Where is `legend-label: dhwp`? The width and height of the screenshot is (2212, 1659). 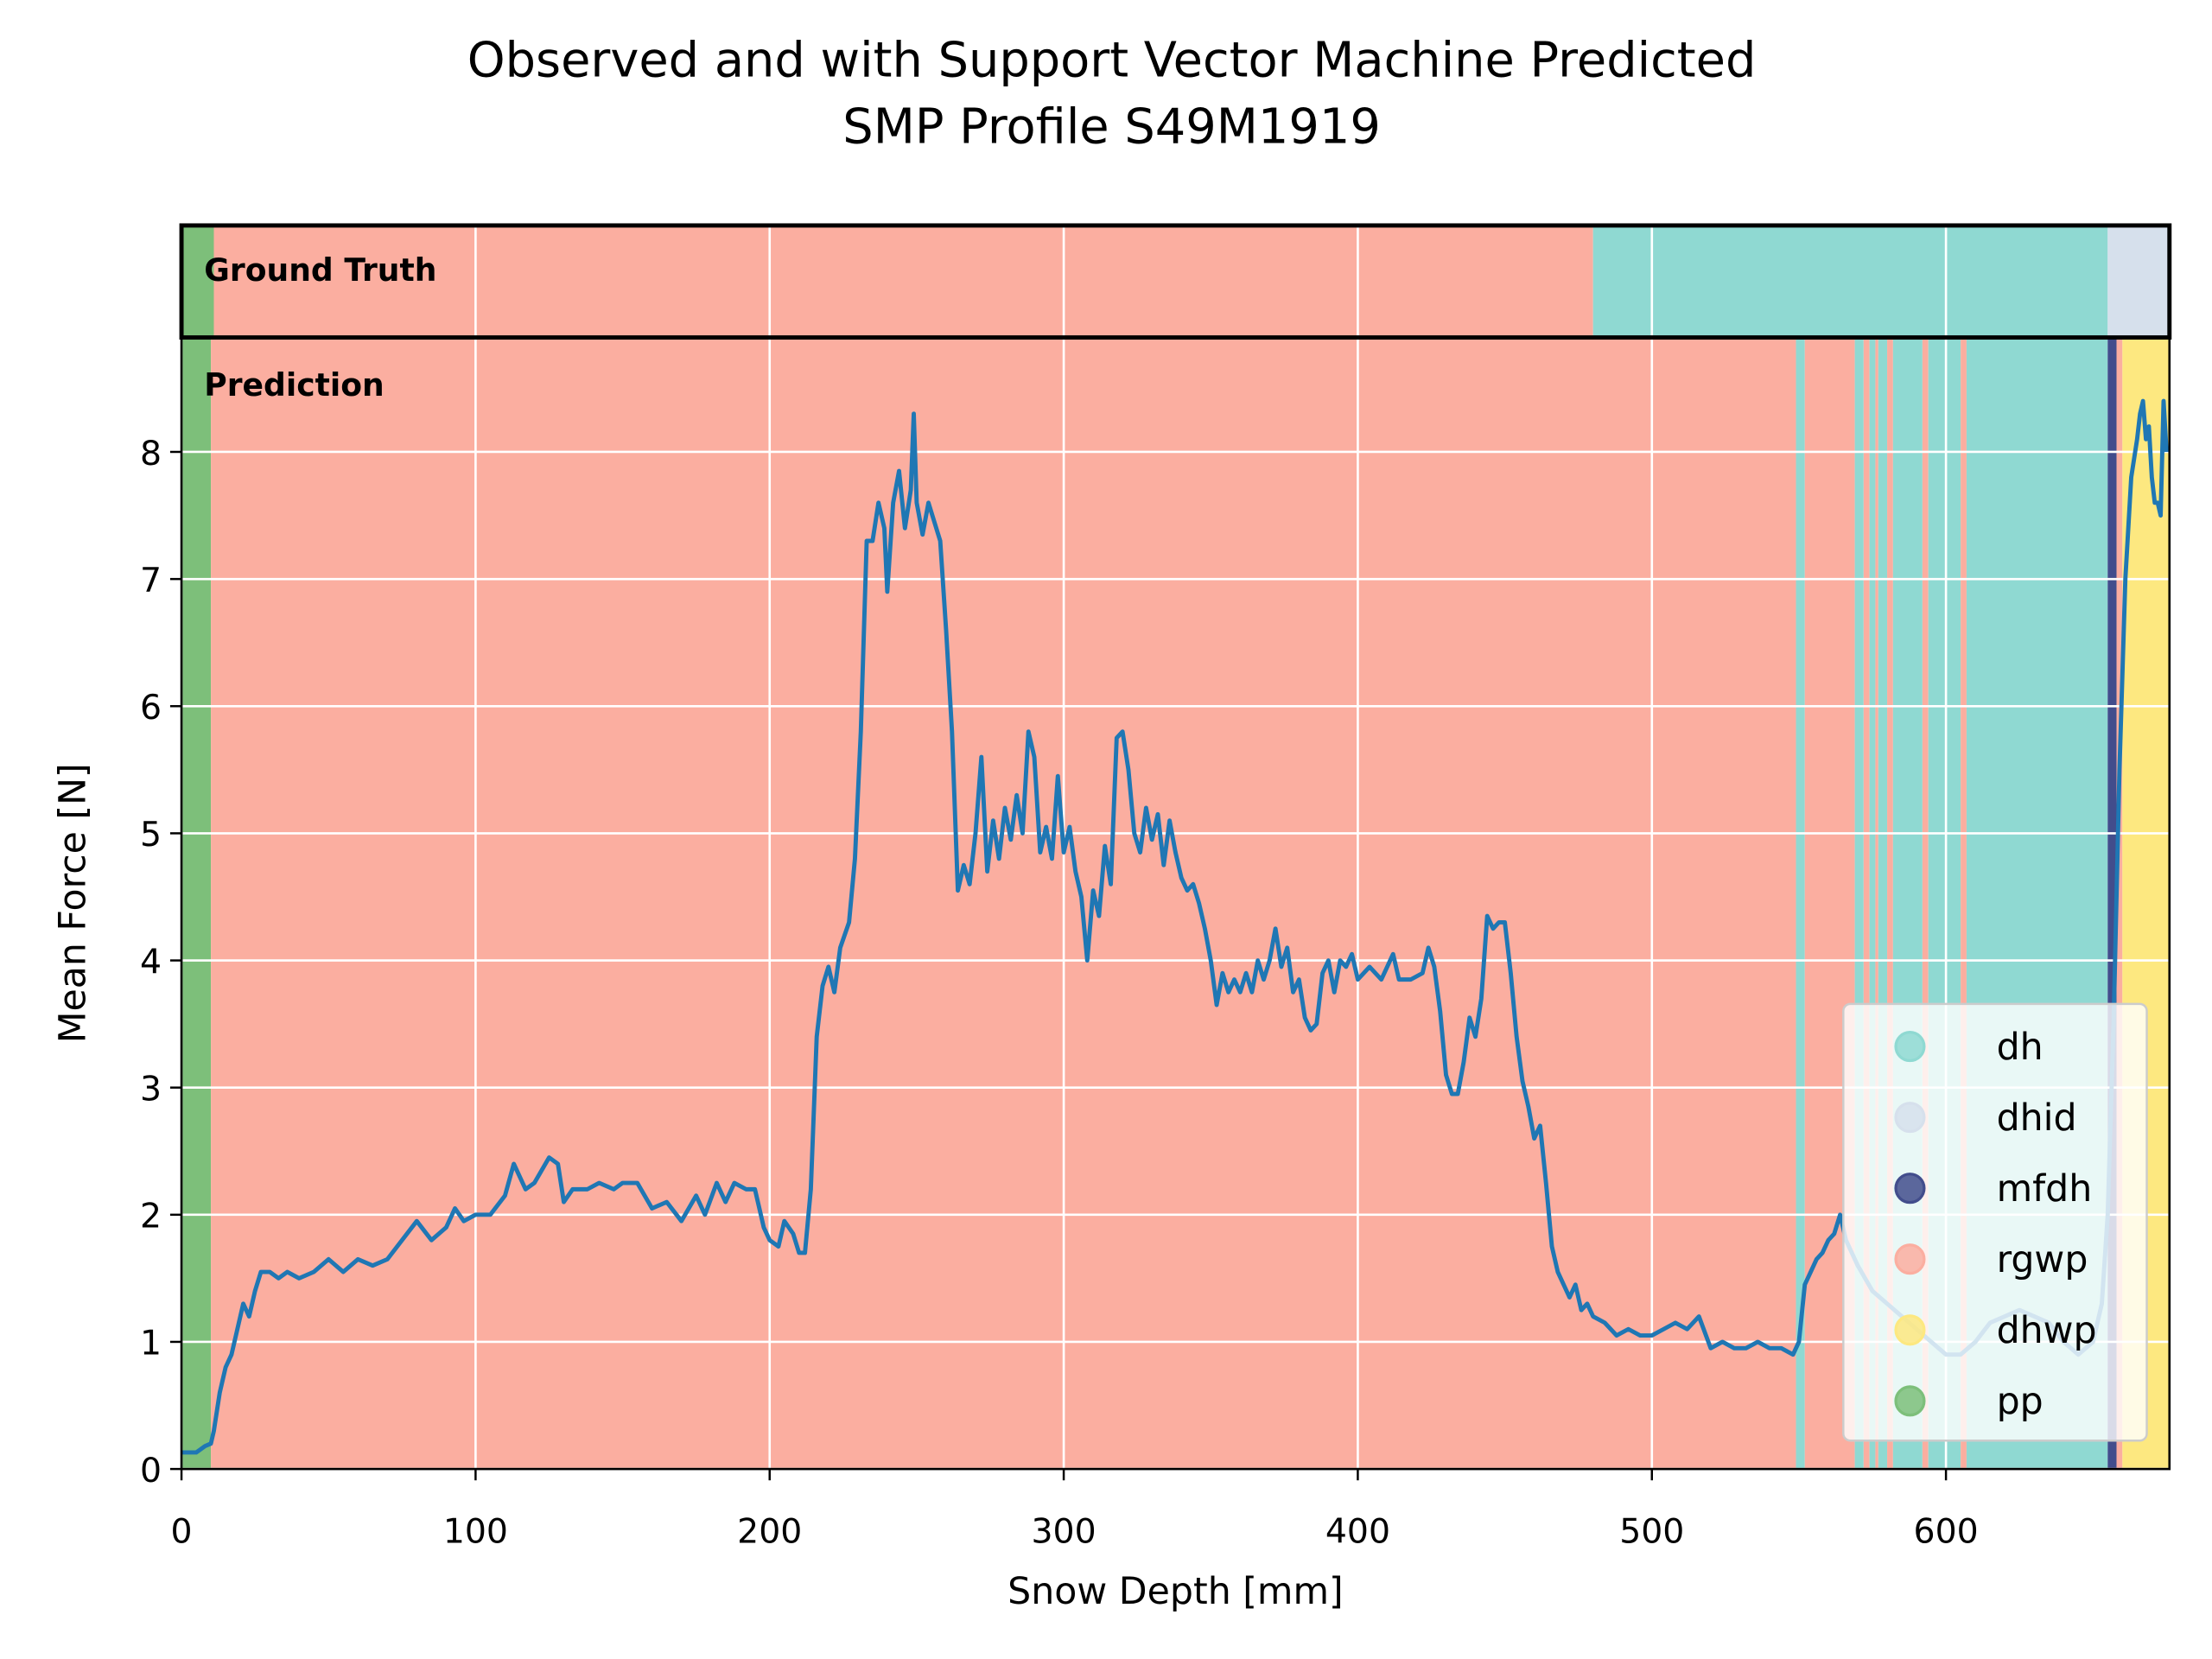
legend-label: dhwp is located at coordinates (2047, 1330).